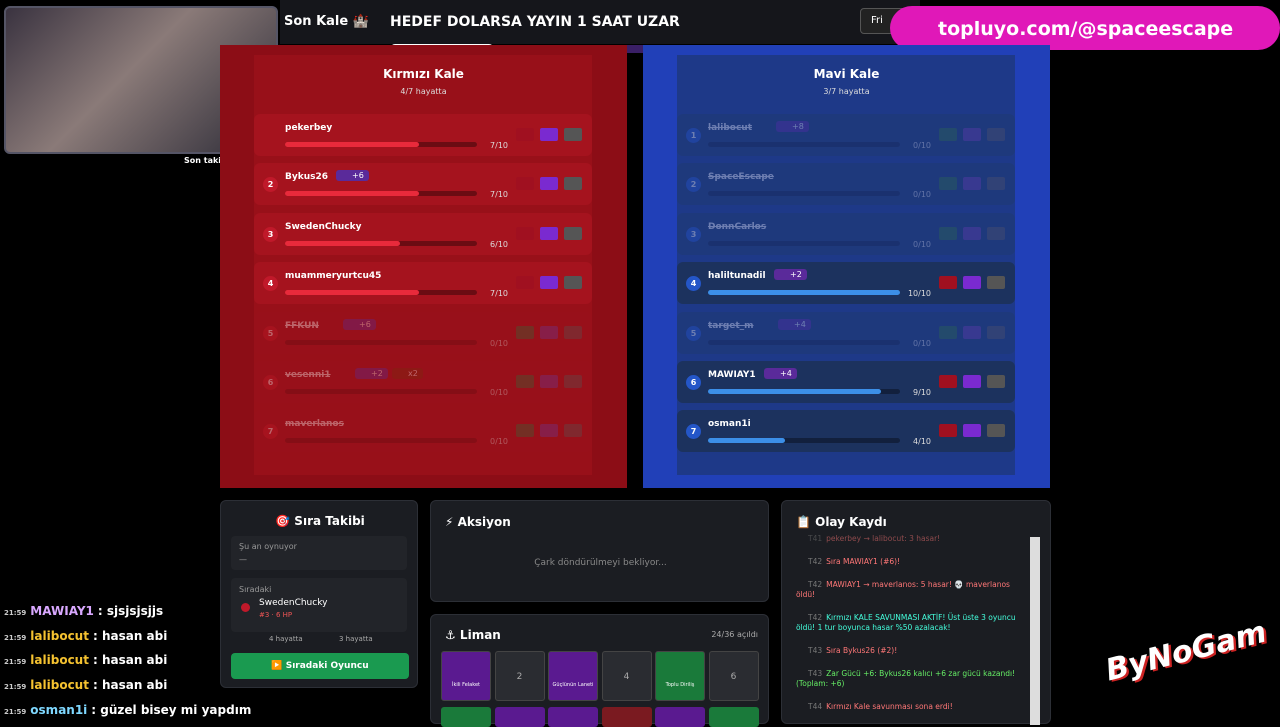 This screenshot has width=1280, height=727. What do you see at coordinates (693, 432) in the screenshot?
I see `player-number: 7` at bounding box center [693, 432].